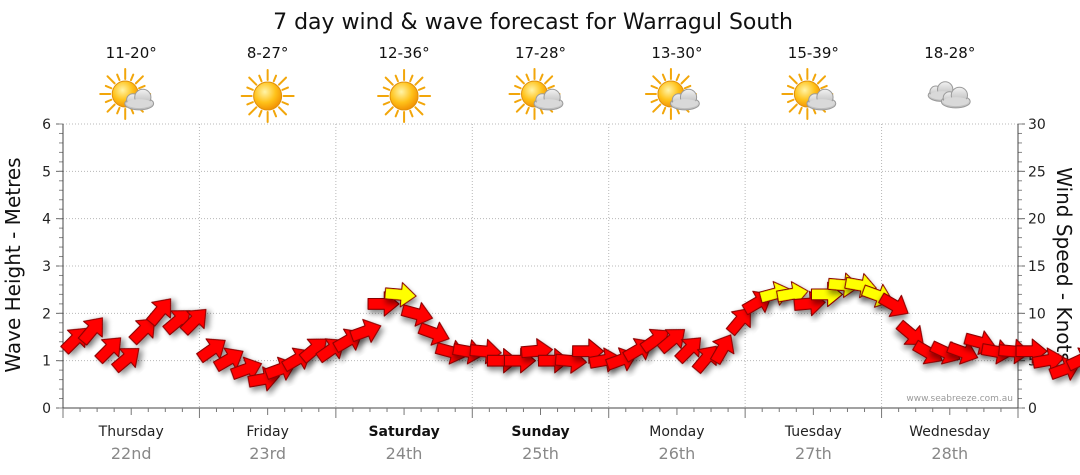  I want to click on day-name-tuesday: Tuesday, so click(813, 432).